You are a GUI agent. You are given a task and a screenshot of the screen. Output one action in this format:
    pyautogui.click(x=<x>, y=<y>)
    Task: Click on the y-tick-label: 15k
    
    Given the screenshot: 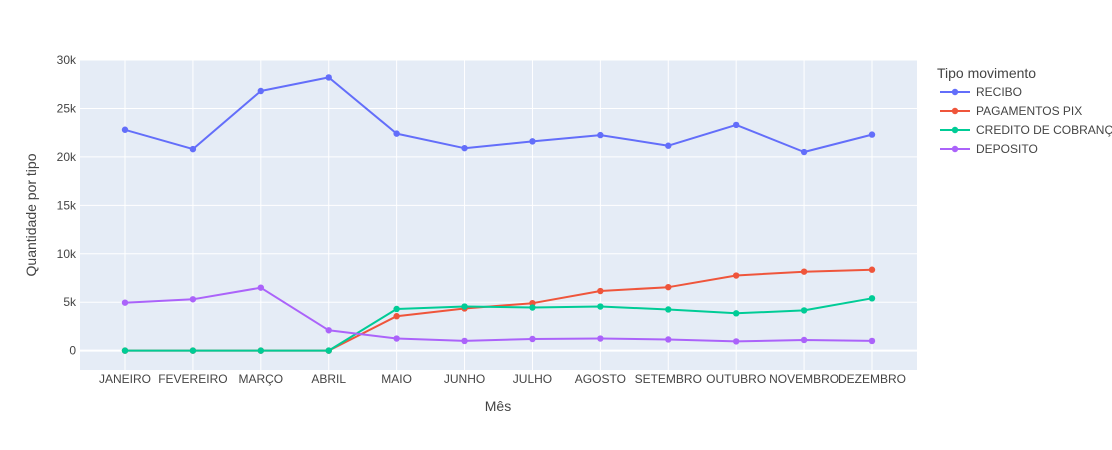 What is the action you would take?
    pyautogui.click(x=67, y=205)
    